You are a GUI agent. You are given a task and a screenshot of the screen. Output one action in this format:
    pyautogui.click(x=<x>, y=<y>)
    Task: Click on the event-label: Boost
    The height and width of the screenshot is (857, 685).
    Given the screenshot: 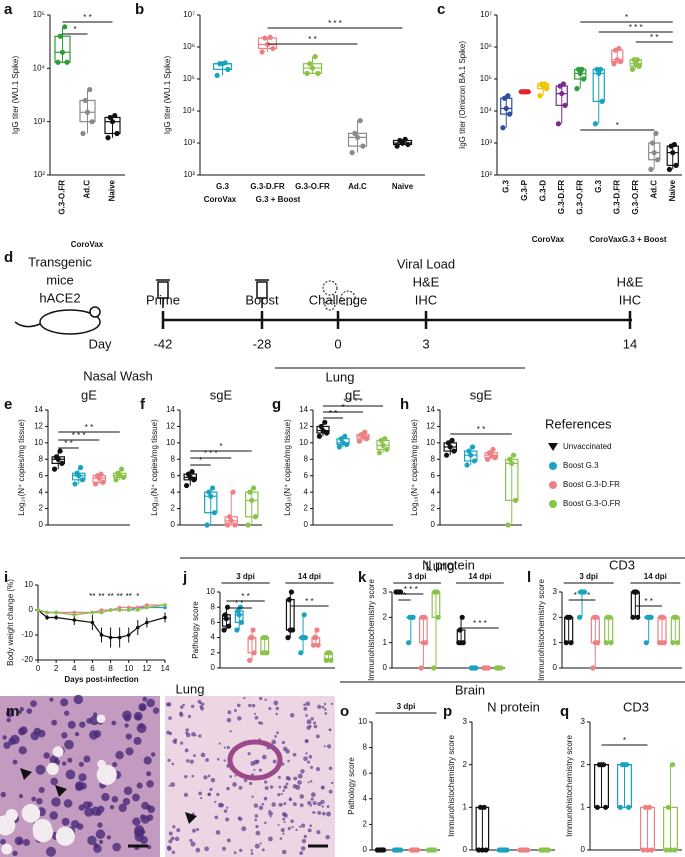 What is the action you would take?
    pyautogui.click(x=262, y=299)
    